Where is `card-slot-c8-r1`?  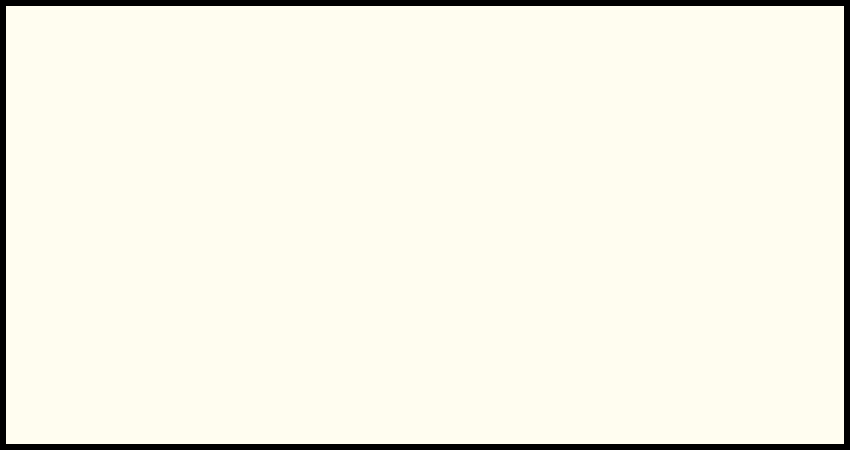
card-slot-c8-r1 is located at coordinates (614, 168).